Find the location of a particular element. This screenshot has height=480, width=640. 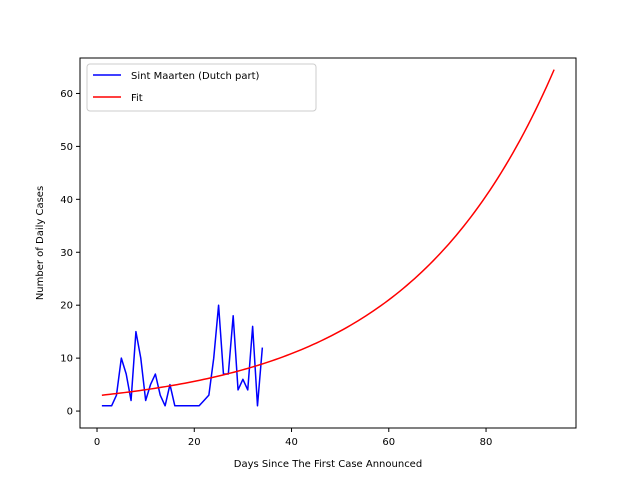

y-tick-label: 50 is located at coordinates (66, 147).